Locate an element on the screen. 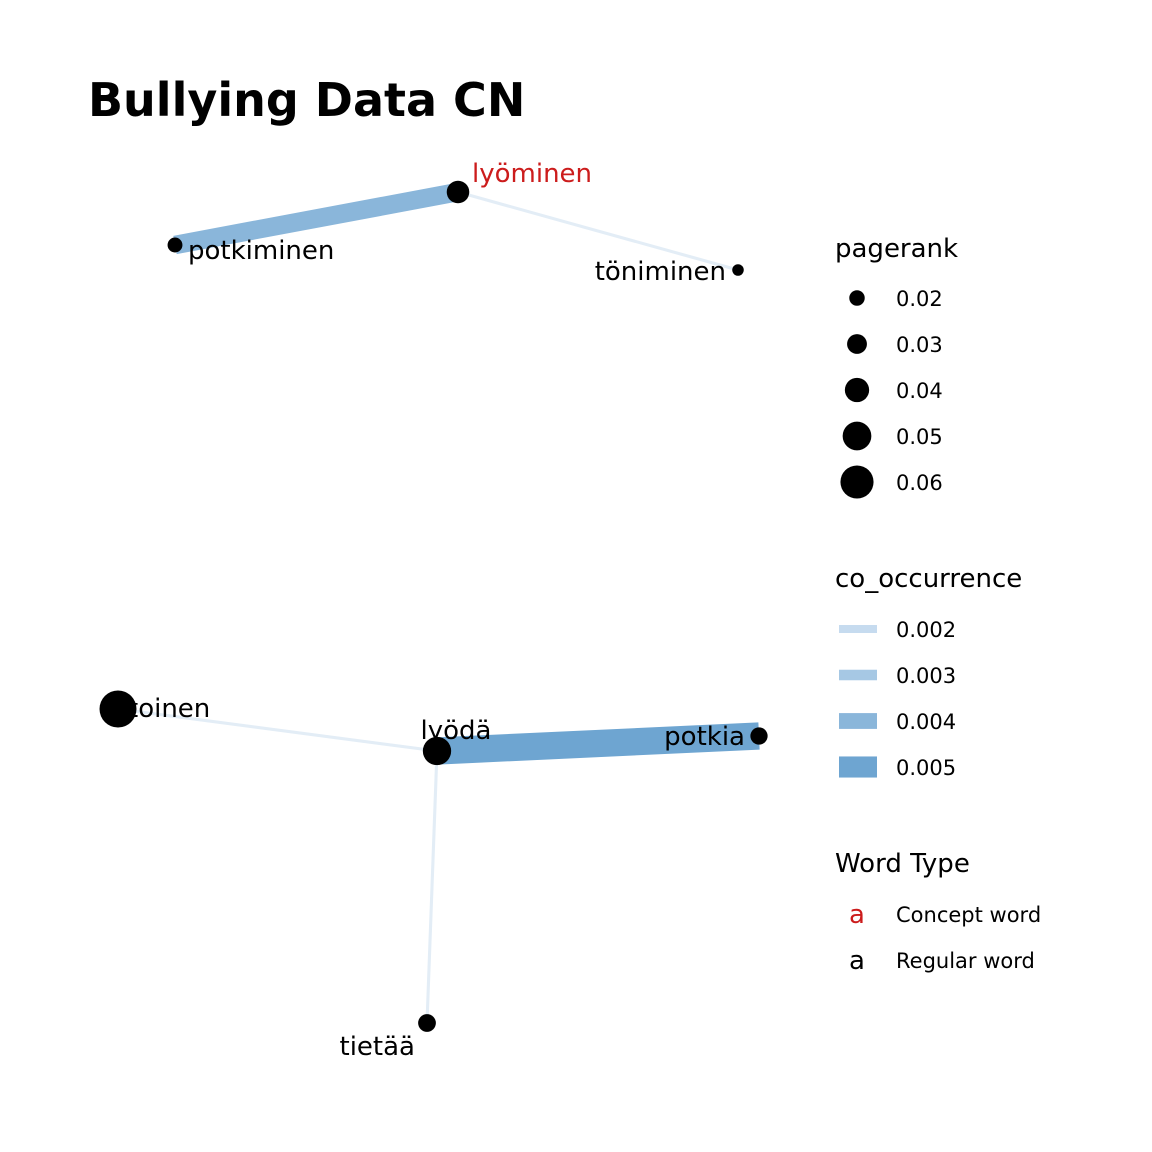 The image size is (1152, 1152). node-toinen is located at coordinates (118, 709).